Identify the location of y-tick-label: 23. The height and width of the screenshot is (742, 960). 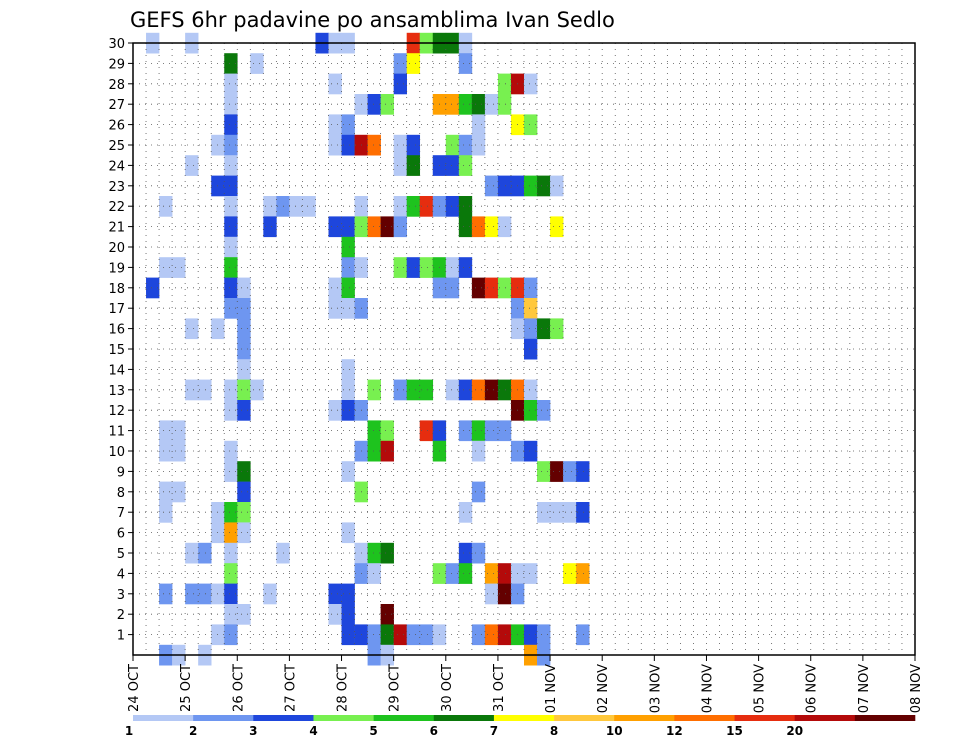
(116, 187).